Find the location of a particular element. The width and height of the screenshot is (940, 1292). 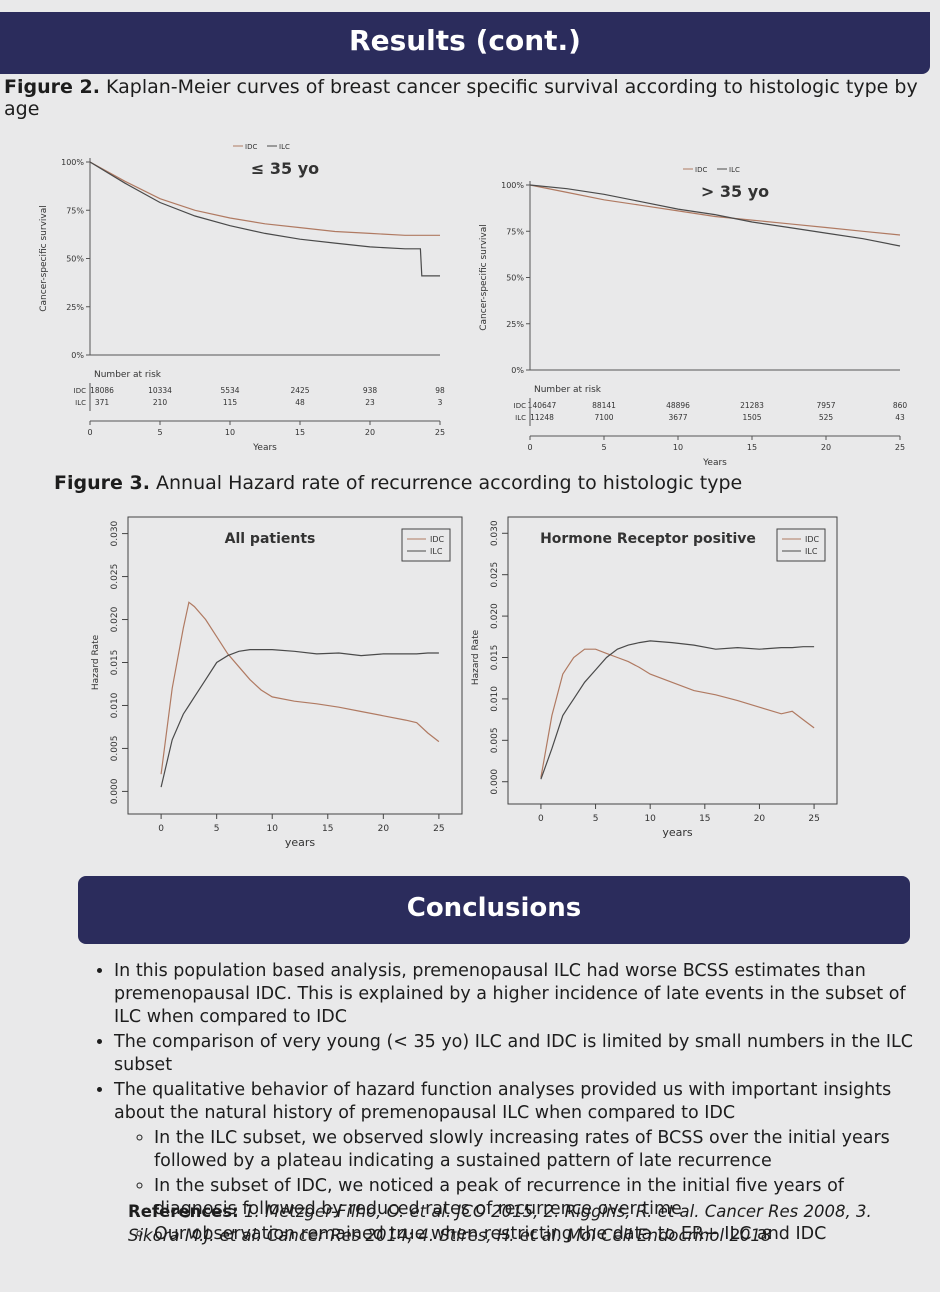

risk-count: 525 is located at coordinates (826, 417).